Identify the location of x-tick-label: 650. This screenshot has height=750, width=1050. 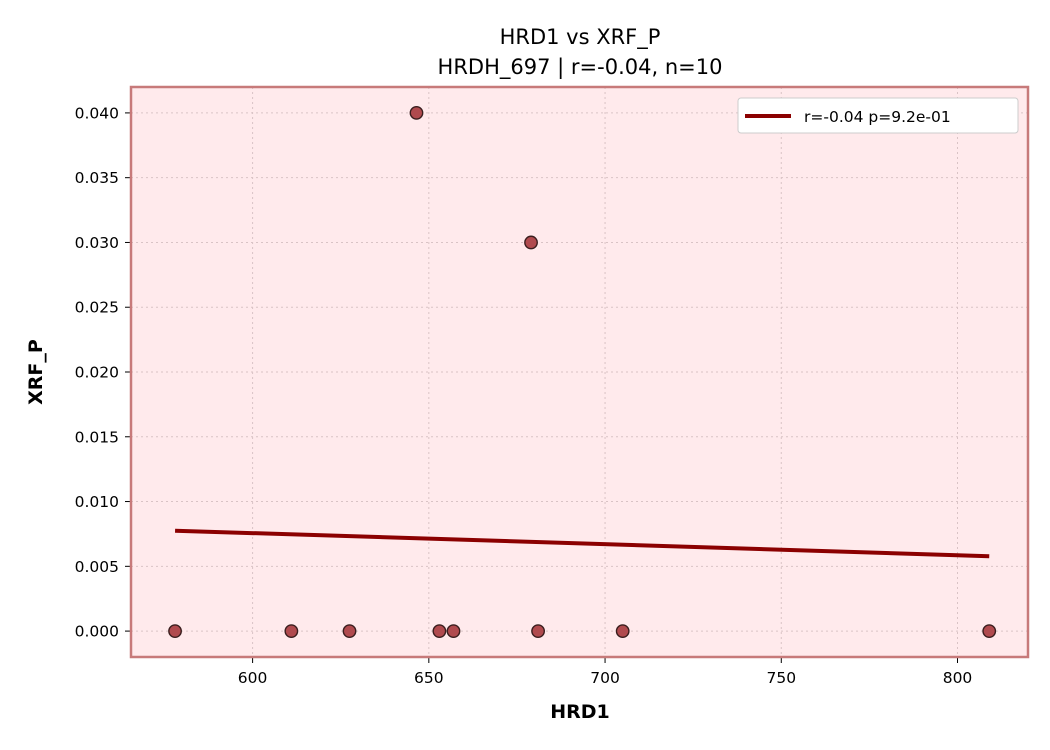
(429, 678).